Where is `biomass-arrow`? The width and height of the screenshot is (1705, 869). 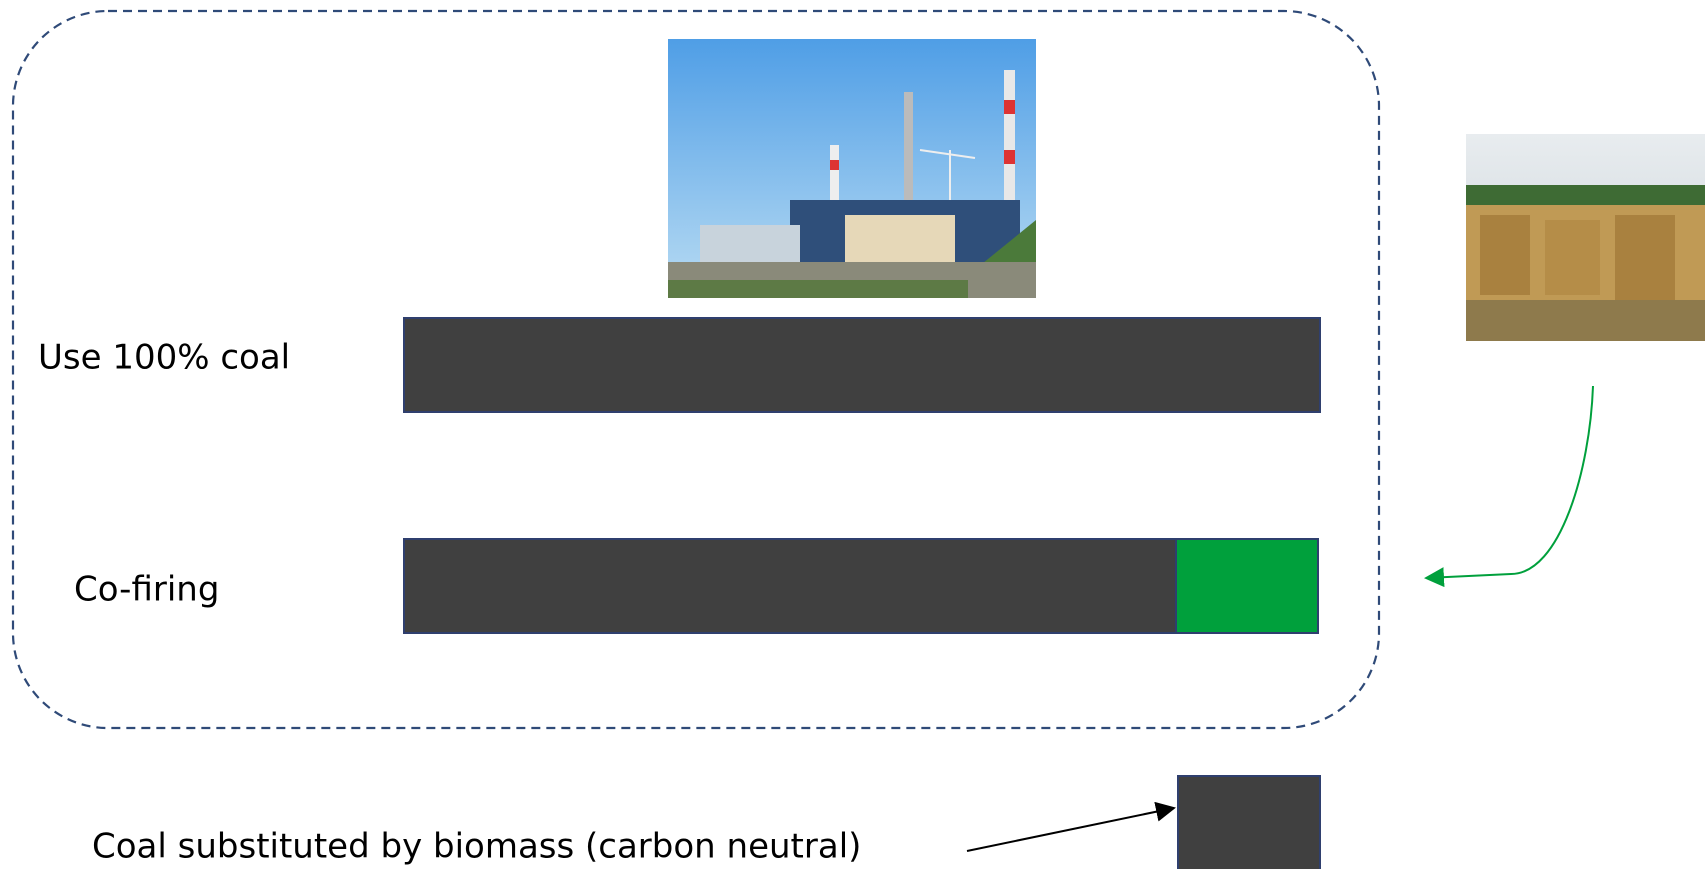 biomass-arrow is located at coordinates (1509, 486).